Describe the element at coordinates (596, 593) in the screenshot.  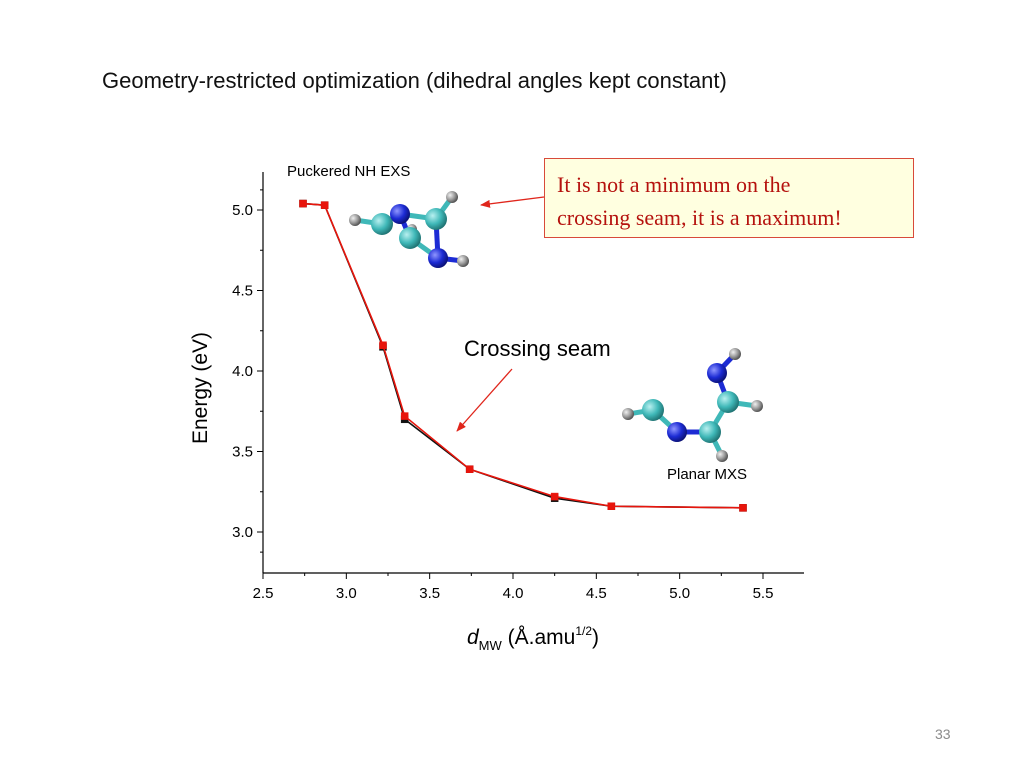
I see `x-tick-label: 4.5` at that location.